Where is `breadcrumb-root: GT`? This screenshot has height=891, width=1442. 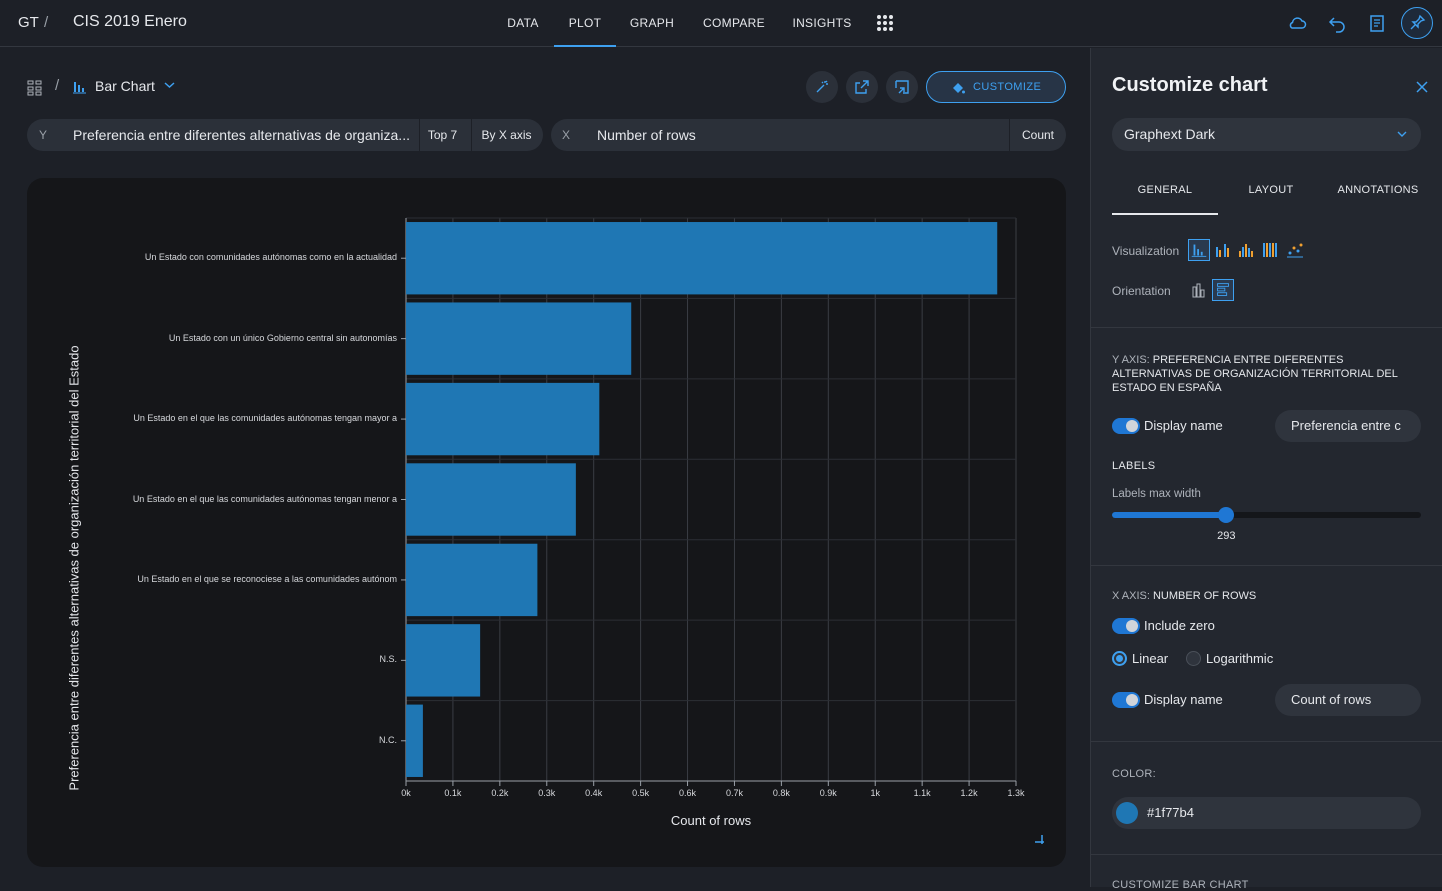
breadcrumb-root: GT is located at coordinates (28, 22).